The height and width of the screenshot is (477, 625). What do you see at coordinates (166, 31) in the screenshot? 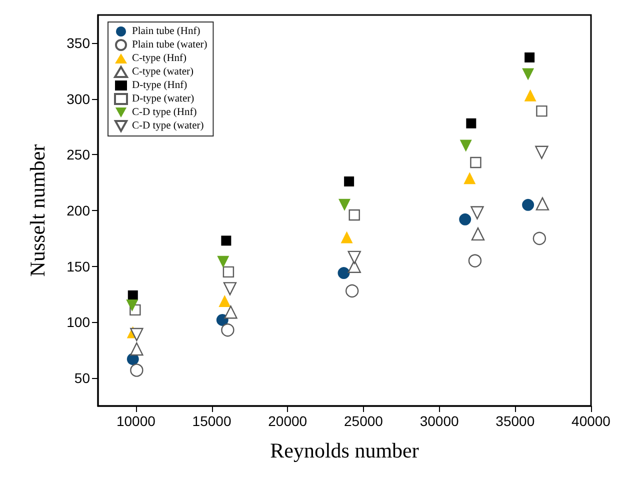
I see `legend-label: Plain tube (Hnf)` at bounding box center [166, 31].